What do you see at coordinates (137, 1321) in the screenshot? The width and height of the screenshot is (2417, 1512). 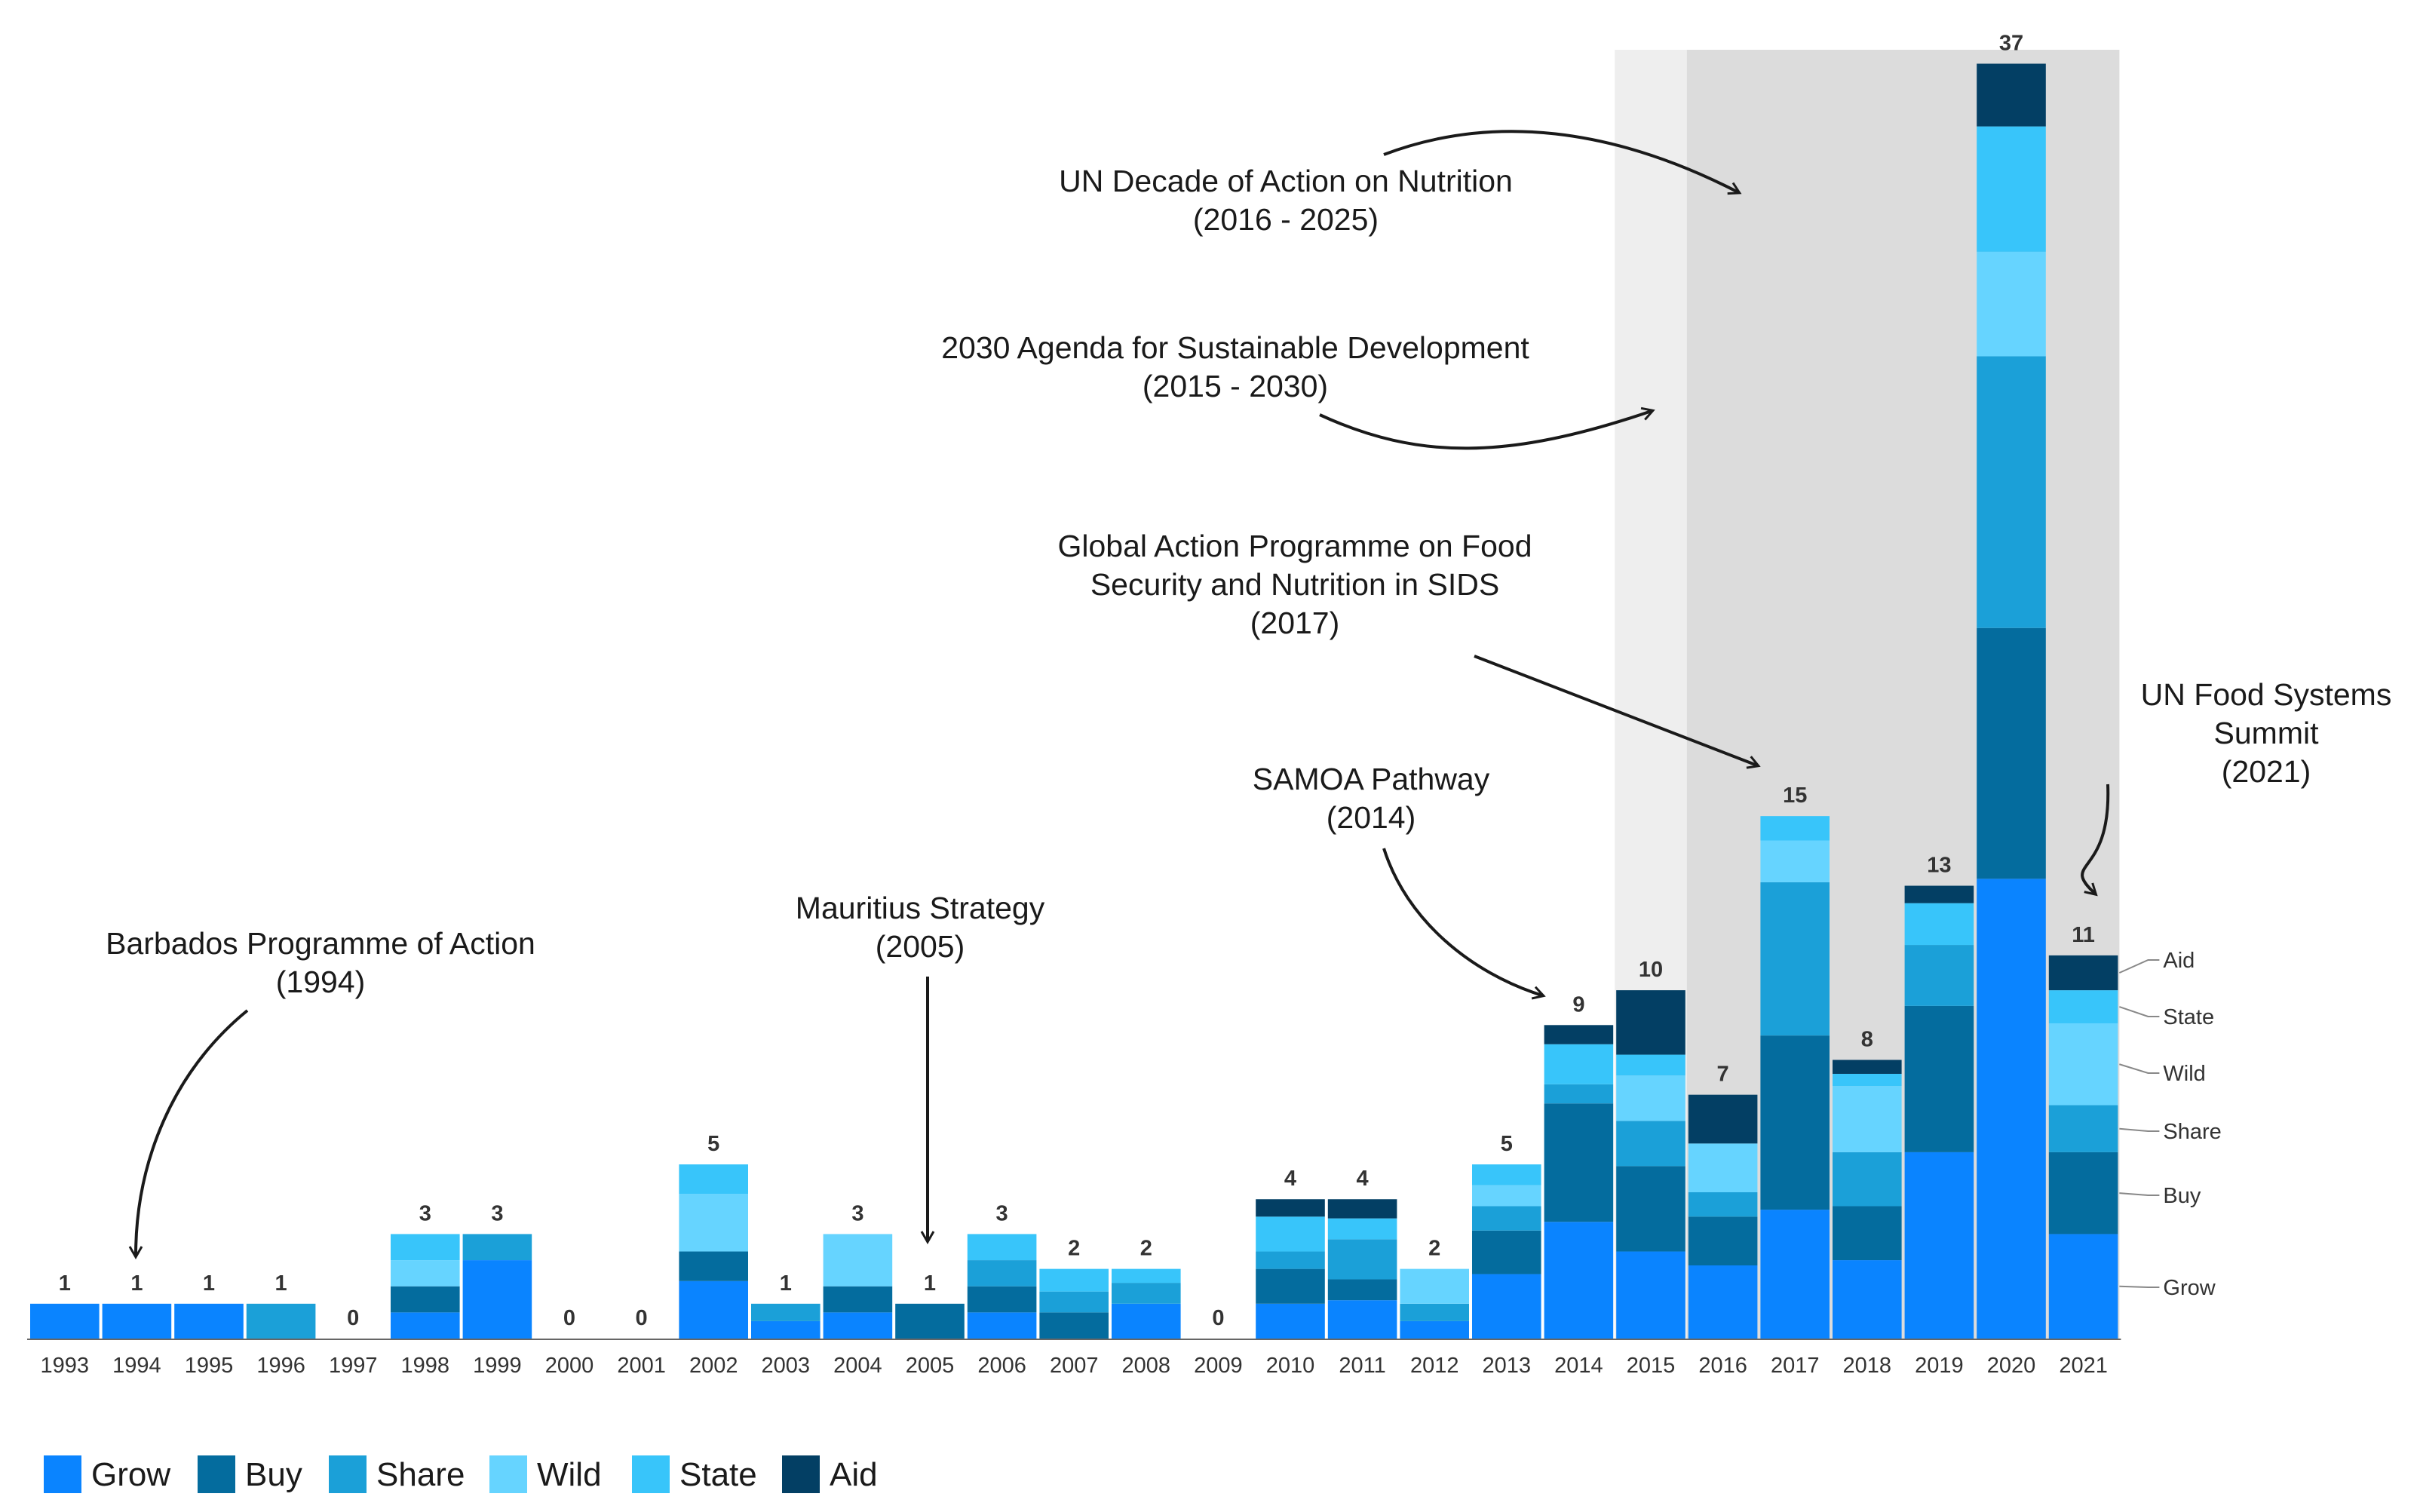 I see `bar-grow-1994` at bounding box center [137, 1321].